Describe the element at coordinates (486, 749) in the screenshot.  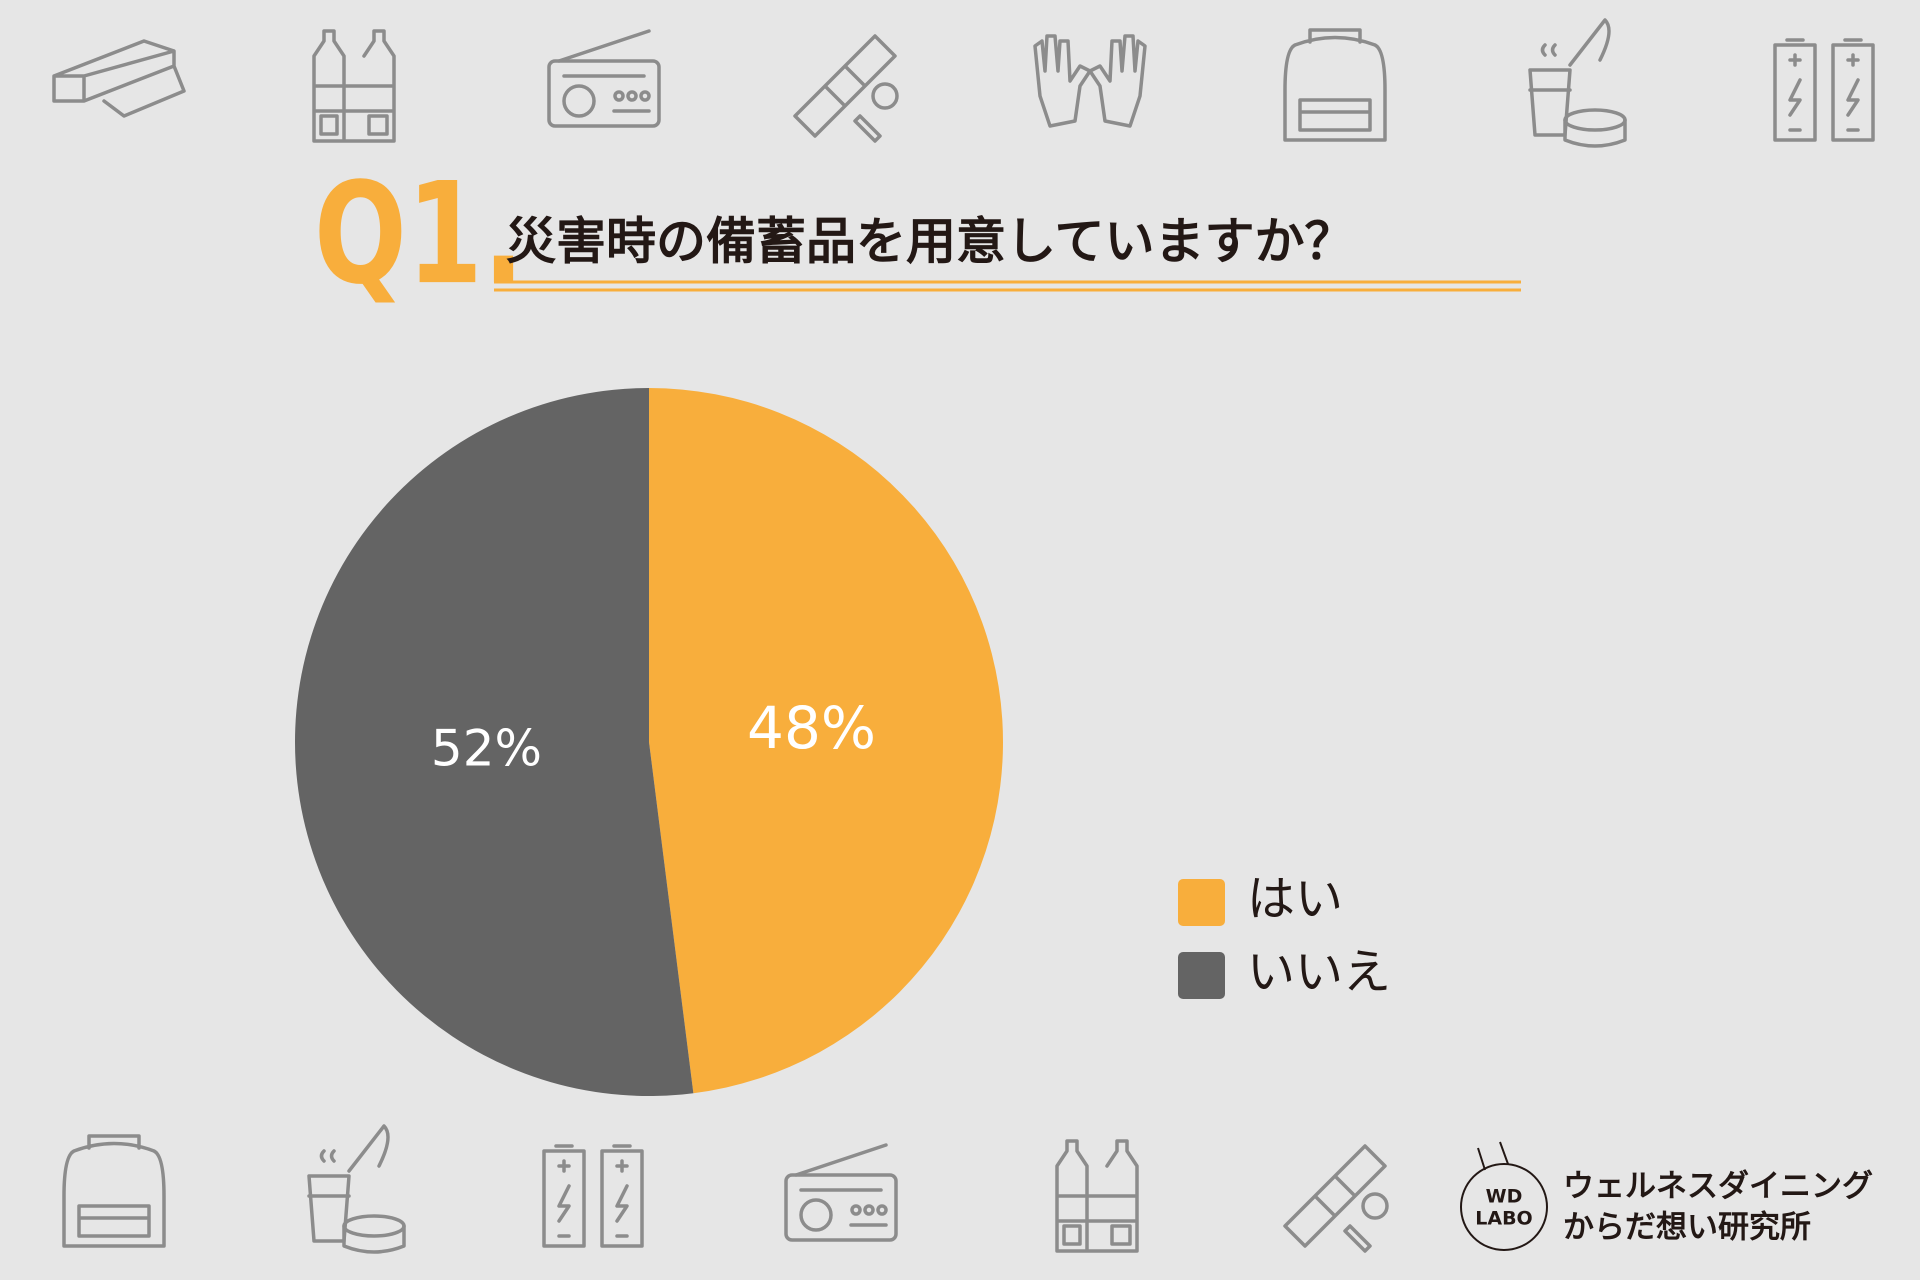
I see `value-label: 52%` at that location.